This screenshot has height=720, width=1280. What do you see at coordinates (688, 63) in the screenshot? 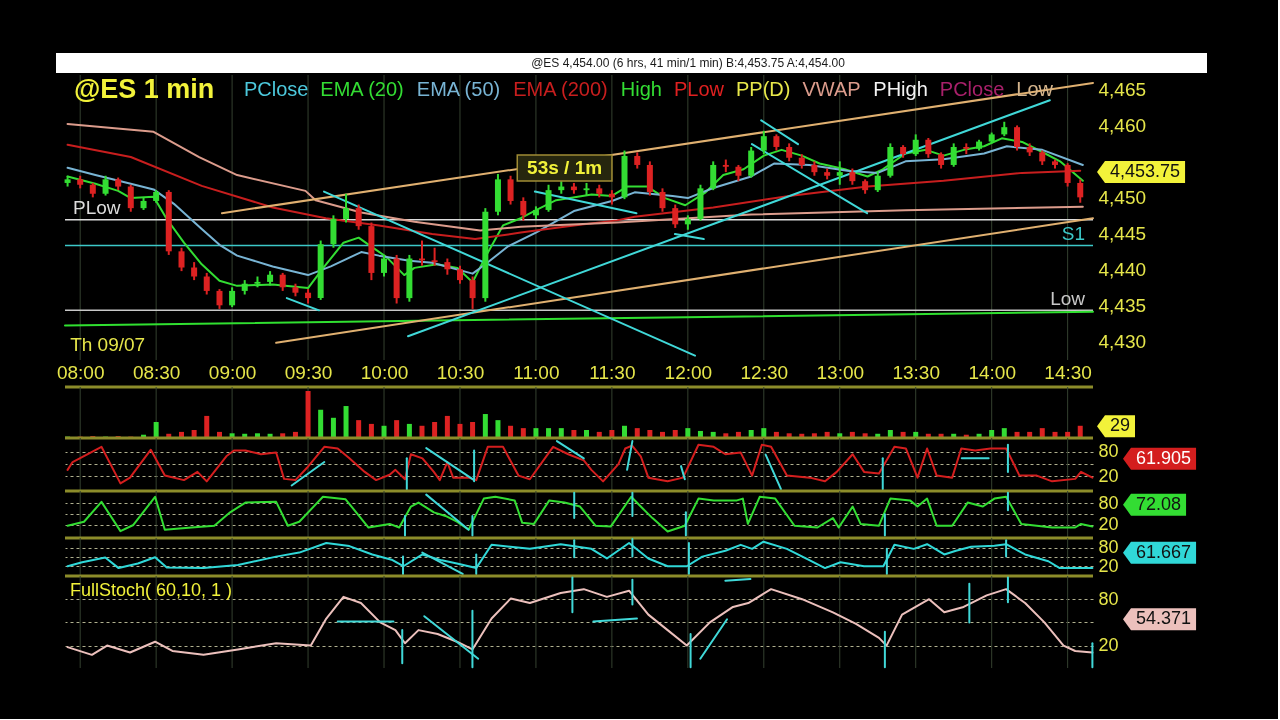
I see `chart-subtitle: @ES 4,454.00 (6 hrs, 41 min/1 min) B:4,453.75 A:4,454.00` at bounding box center [688, 63].